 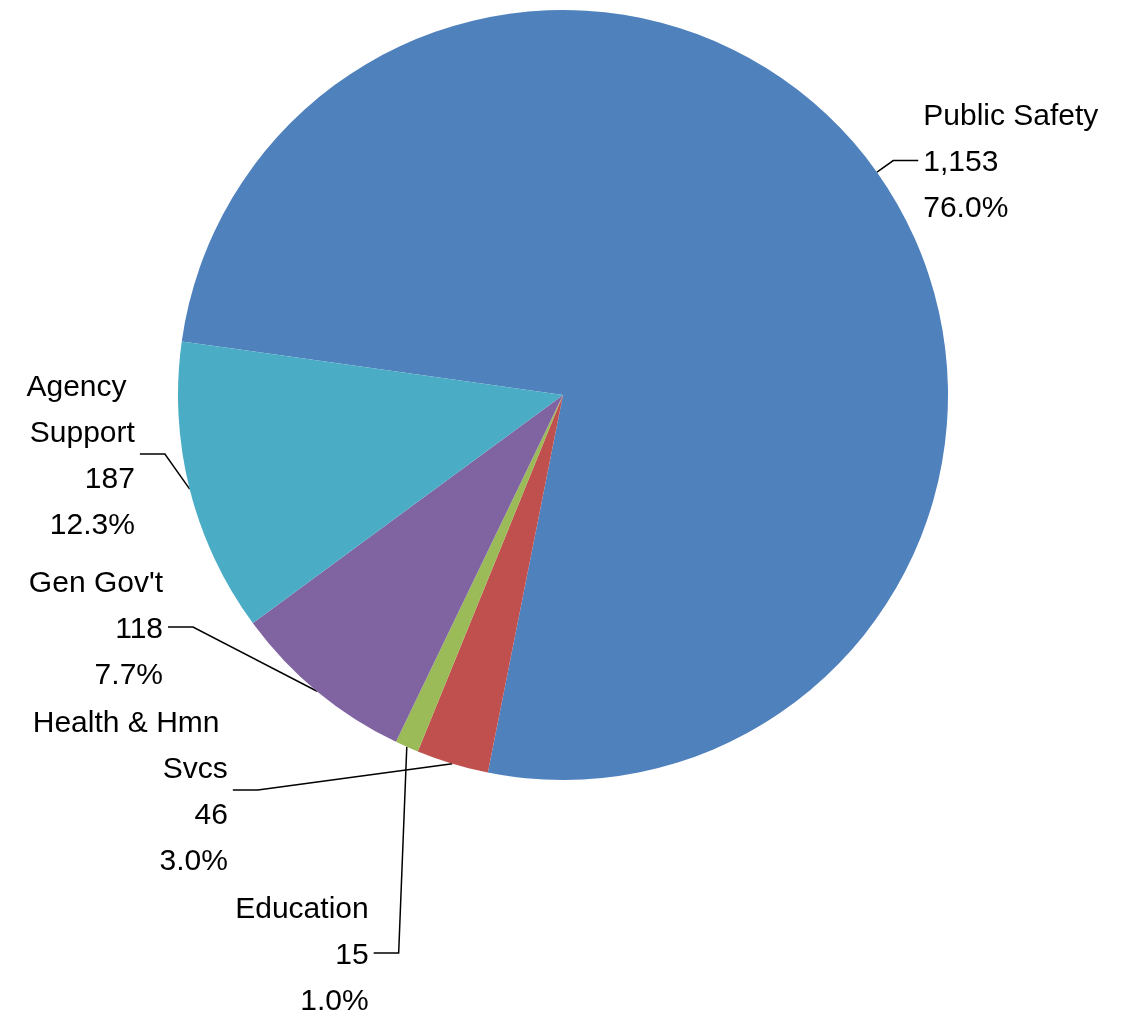 What do you see at coordinates (130, 744) in the screenshot?
I see `slice-label: Health & Hmn Svcs` at bounding box center [130, 744].